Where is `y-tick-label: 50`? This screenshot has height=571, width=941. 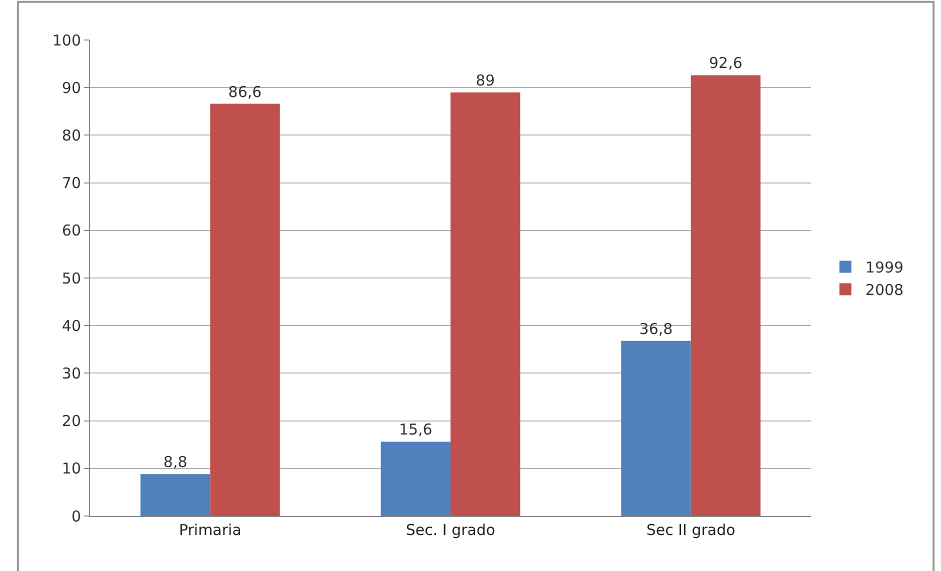 y-tick-label: 50 is located at coordinates (71, 278).